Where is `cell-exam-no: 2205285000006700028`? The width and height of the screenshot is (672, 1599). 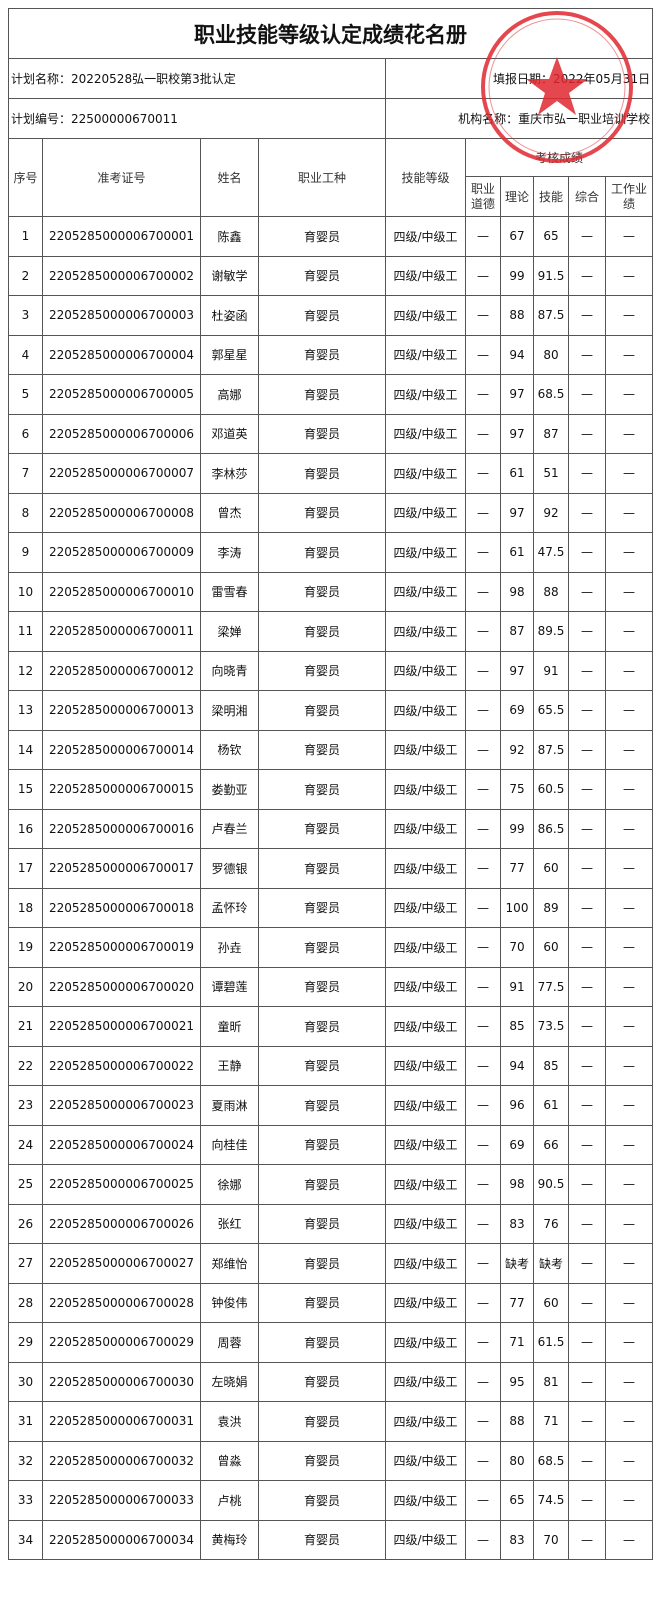 cell-exam-no: 2205285000006700028 is located at coordinates (121, 1302).